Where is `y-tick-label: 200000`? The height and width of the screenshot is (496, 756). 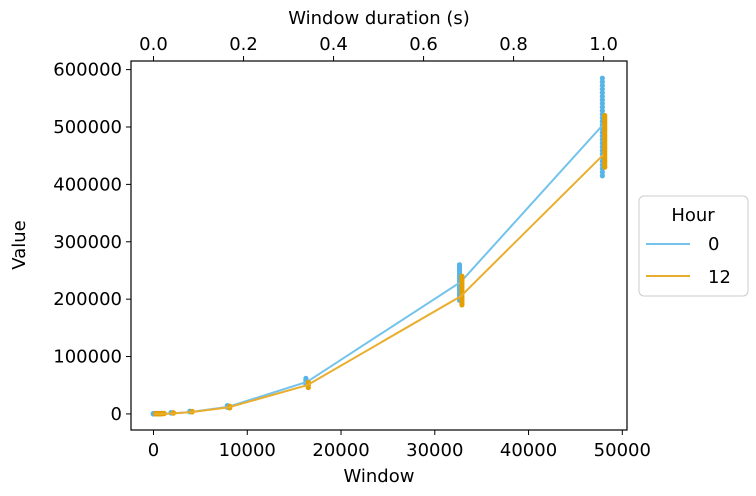
y-tick-label: 200000 is located at coordinates (87, 299).